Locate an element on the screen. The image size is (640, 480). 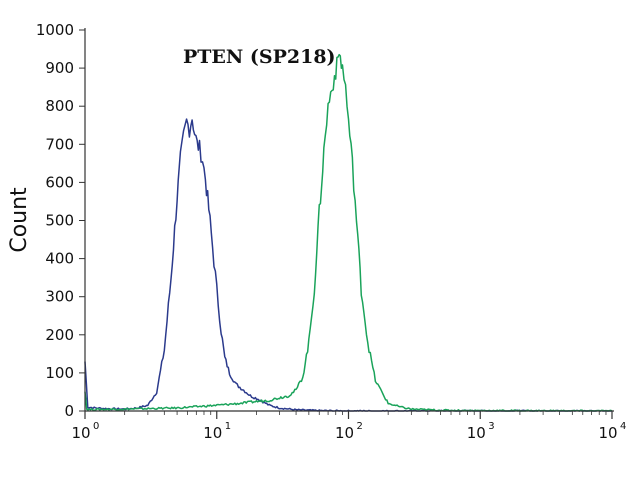
y-tick-label: 1000 is located at coordinates (55, 30).